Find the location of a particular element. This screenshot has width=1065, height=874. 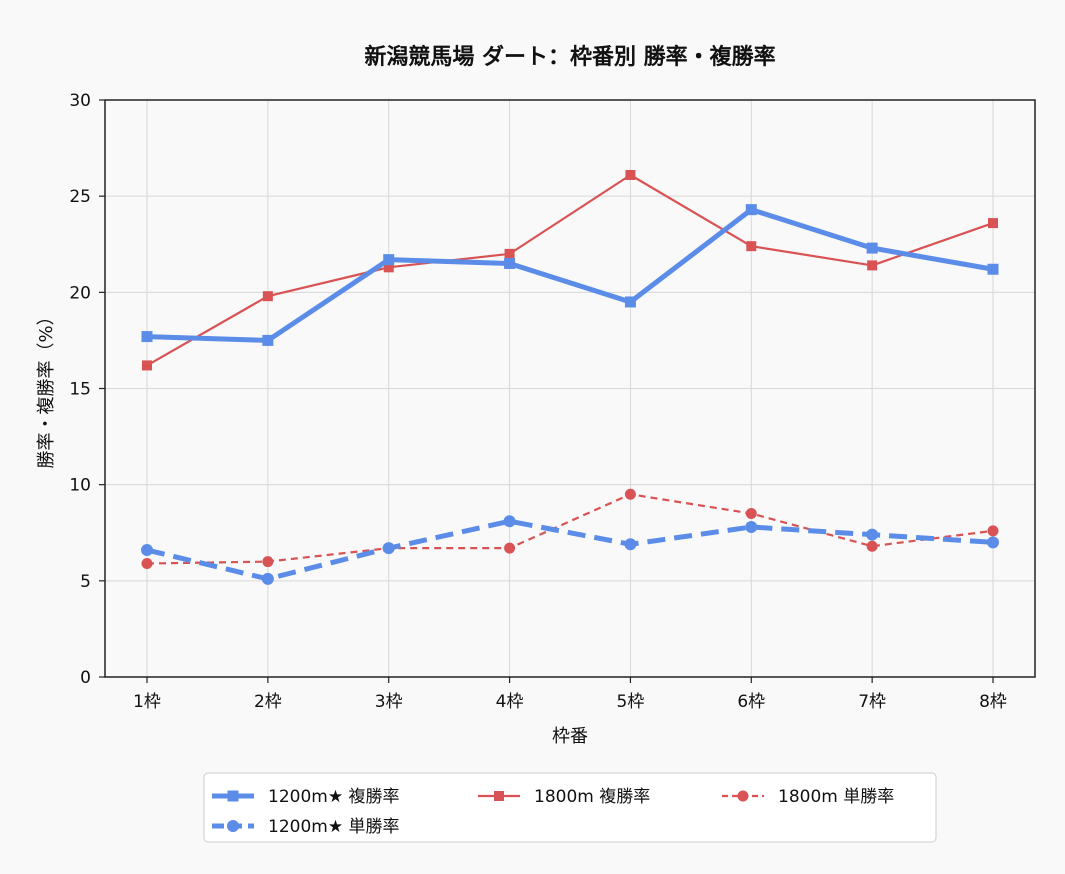

legend: 1200m★ 複勝率 1200m★ 単勝率 1800m 複勝率 1800m 単勝率 is located at coordinates (570, 807).